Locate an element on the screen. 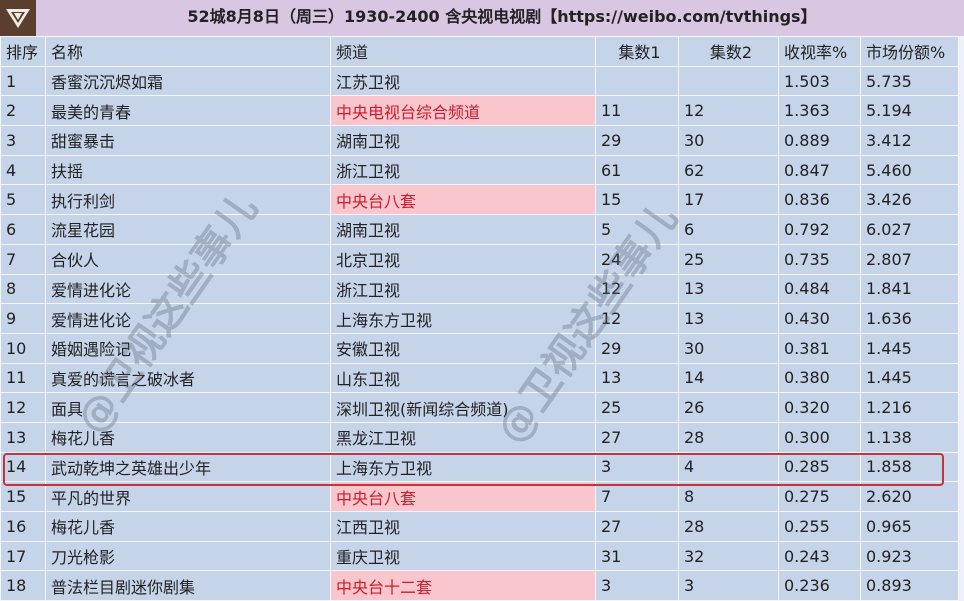 This screenshot has height=601, width=964. rating-cell: 0.381 is located at coordinates (819, 348).